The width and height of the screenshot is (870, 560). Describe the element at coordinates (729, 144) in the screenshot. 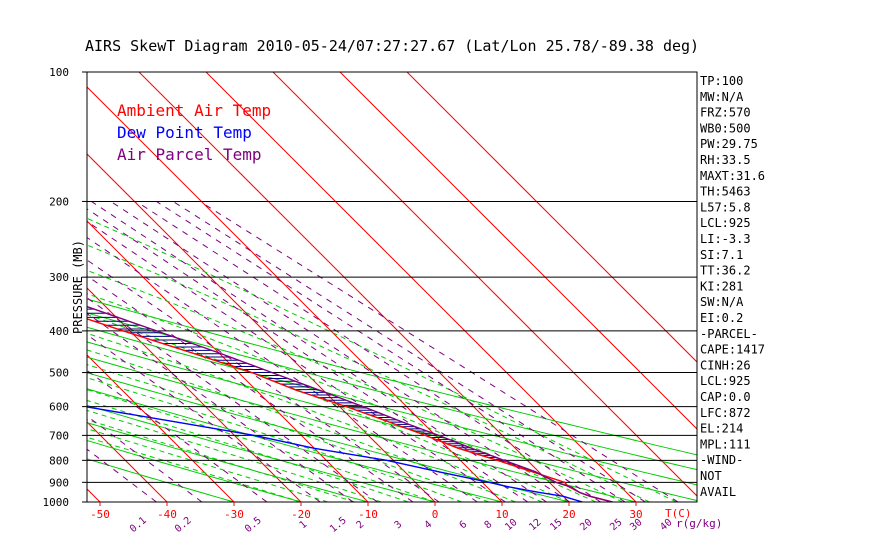

I see `stability-index: PW:29.75` at that location.